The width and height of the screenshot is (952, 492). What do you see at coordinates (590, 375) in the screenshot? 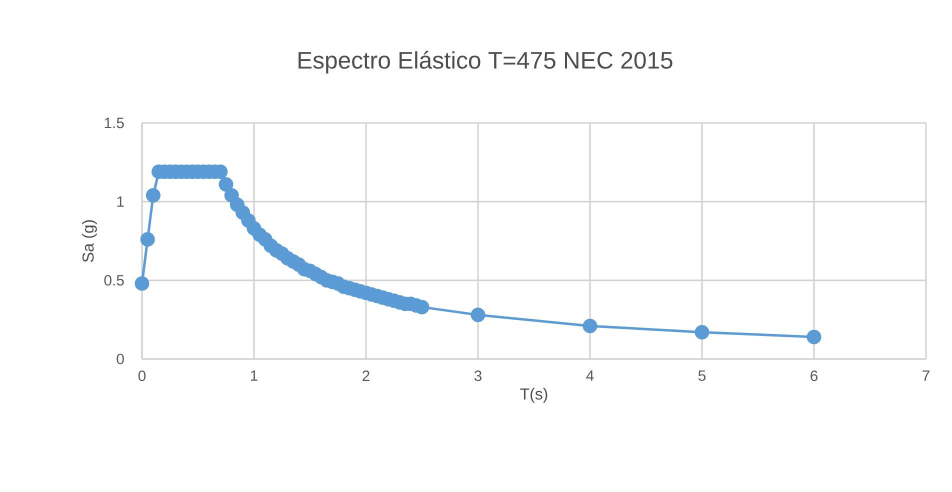
I see `x-tick-label: 4` at bounding box center [590, 375].